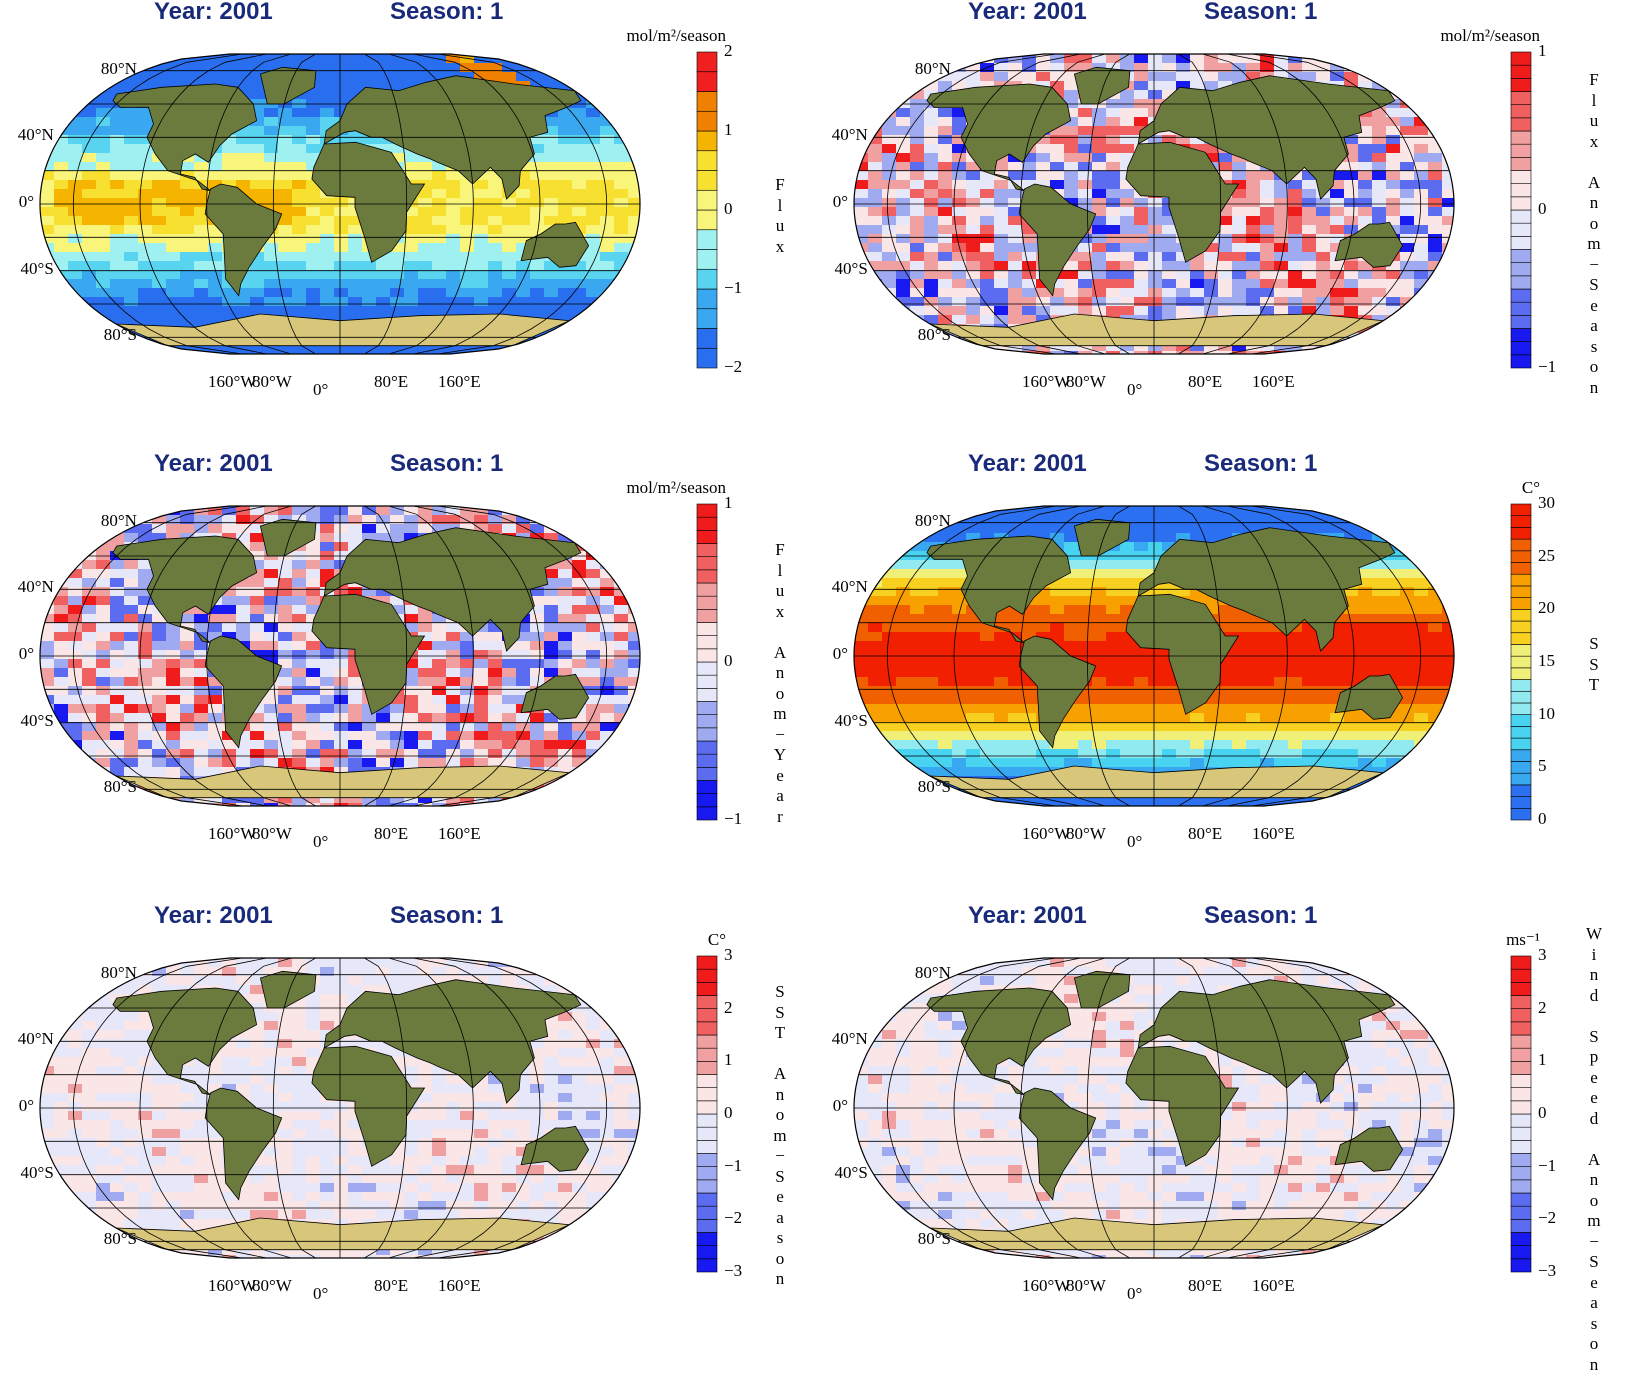 The image size is (1640, 1375). Describe the element at coordinates (17, 654) in the screenshot. I see `latitude-label: 0°` at that location.